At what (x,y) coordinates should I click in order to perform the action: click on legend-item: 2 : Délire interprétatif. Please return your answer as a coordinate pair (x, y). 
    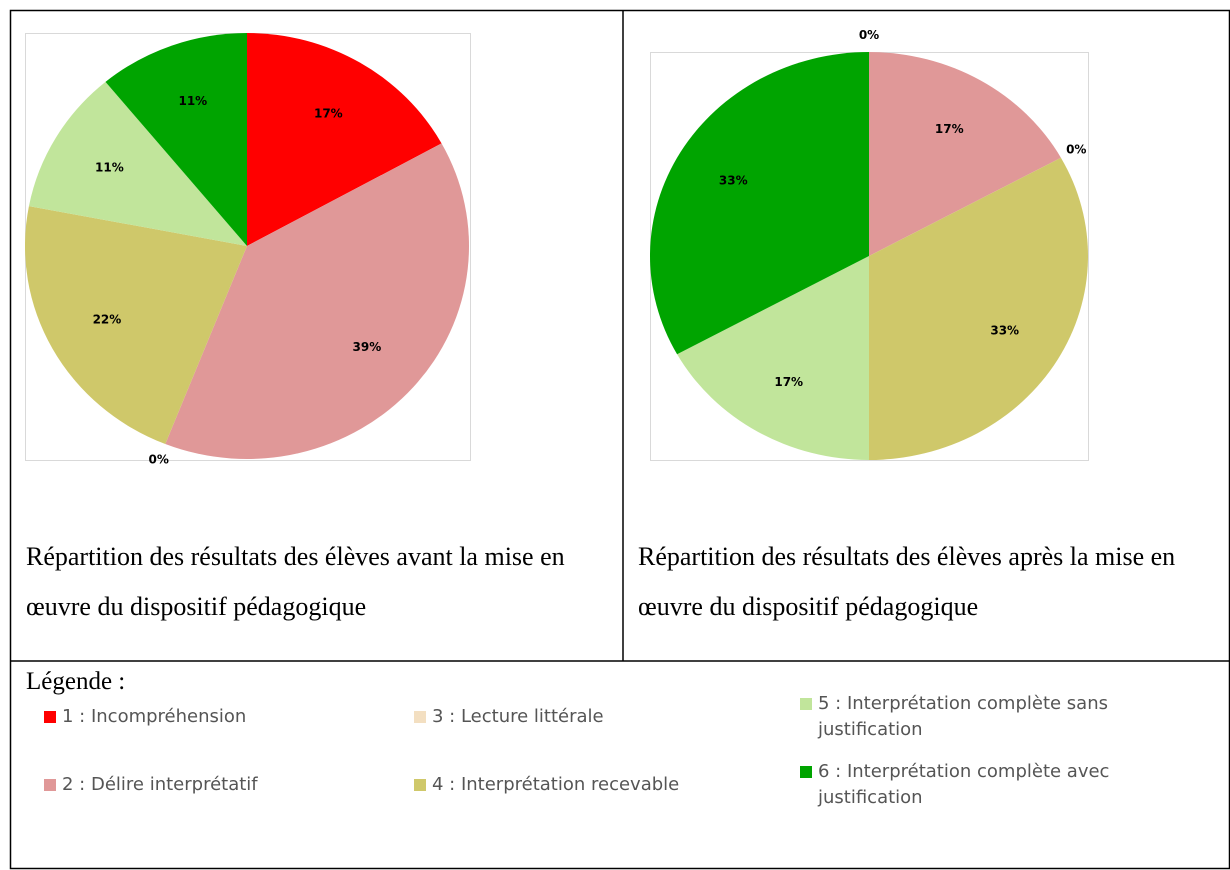
    Looking at the image, I should click on (209, 785).